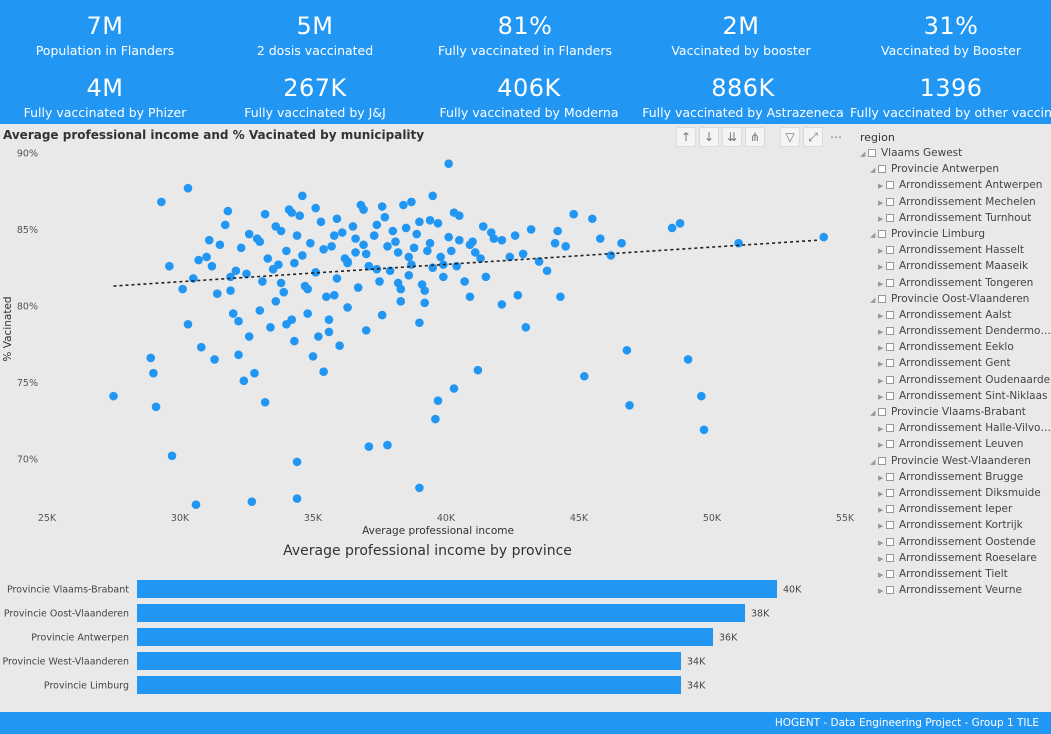 This screenshot has width=1051, height=734. Describe the element at coordinates (955, 525) in the screenshot. I see `slicer-arrondissement: ▶ Arrondissement Kortrijk` at that location.